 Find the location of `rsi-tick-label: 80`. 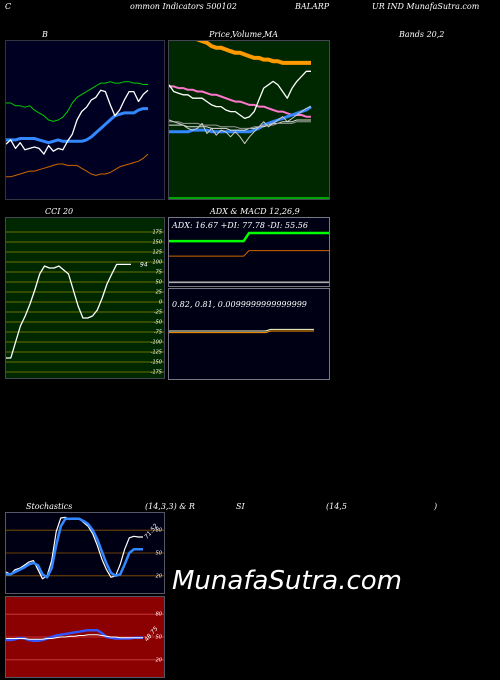

rsi-tick-label: 80 is located at coordinates (159, 615).